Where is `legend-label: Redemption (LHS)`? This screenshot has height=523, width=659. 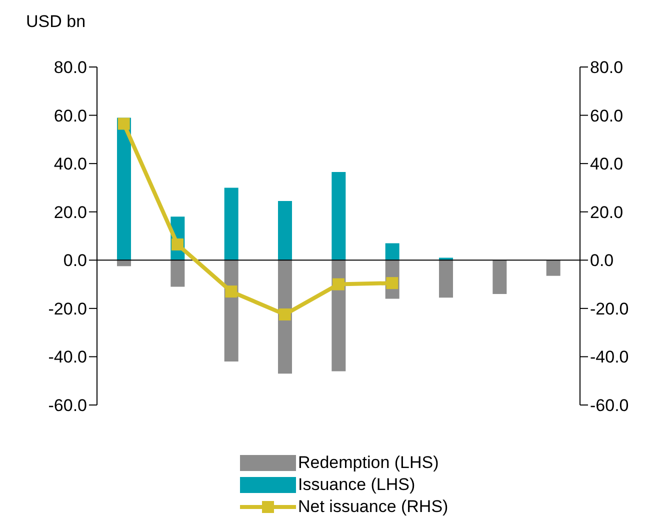 legend-label: Redemption (LHS) is located at coordinates (368, 463).